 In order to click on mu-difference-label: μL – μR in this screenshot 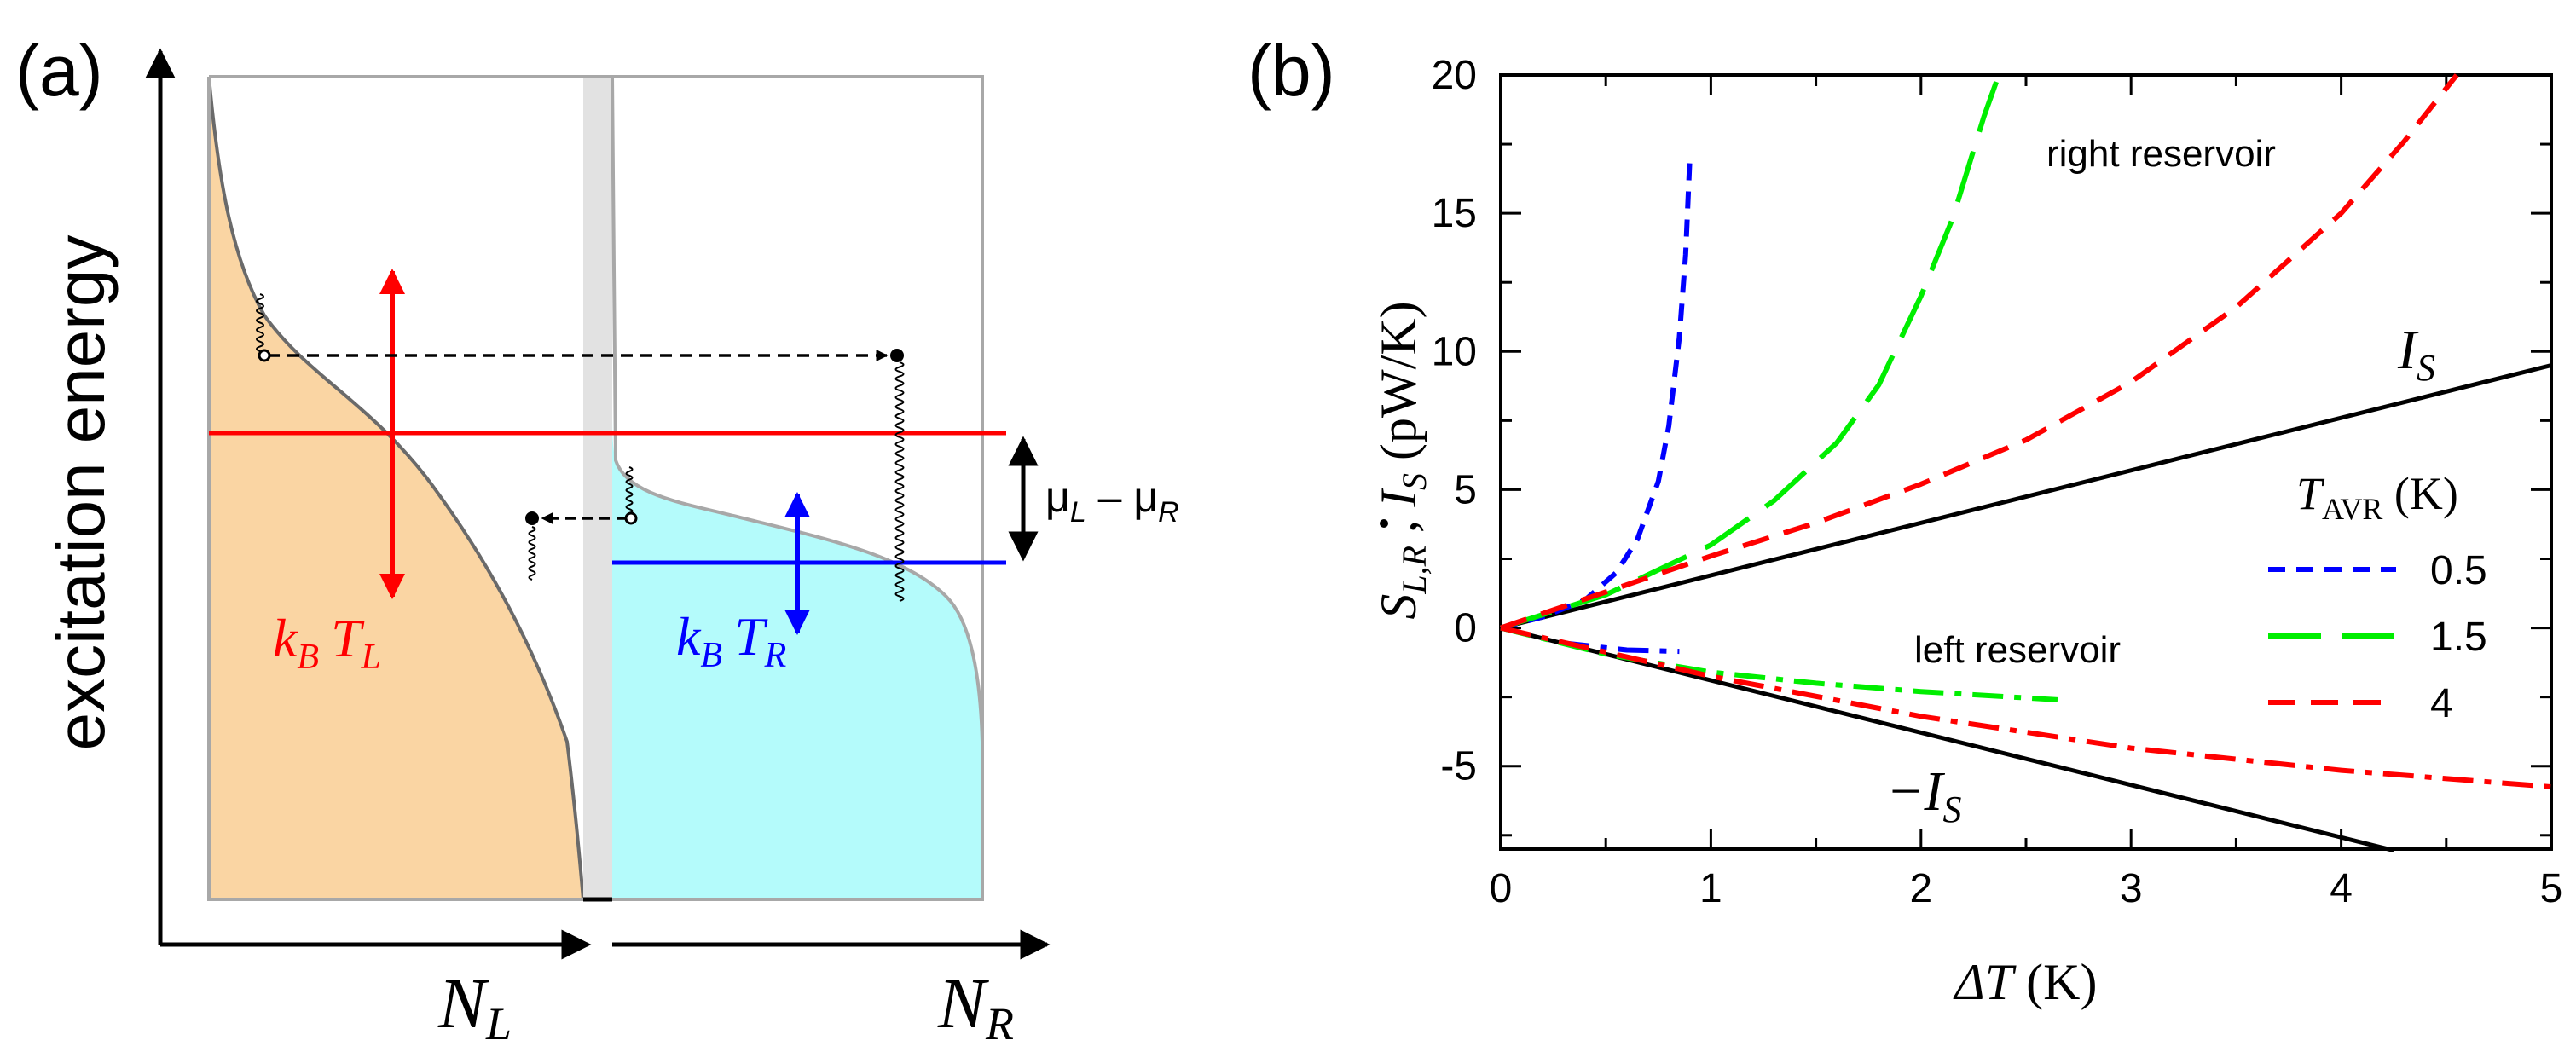, I will do `click(1112, 501)`.